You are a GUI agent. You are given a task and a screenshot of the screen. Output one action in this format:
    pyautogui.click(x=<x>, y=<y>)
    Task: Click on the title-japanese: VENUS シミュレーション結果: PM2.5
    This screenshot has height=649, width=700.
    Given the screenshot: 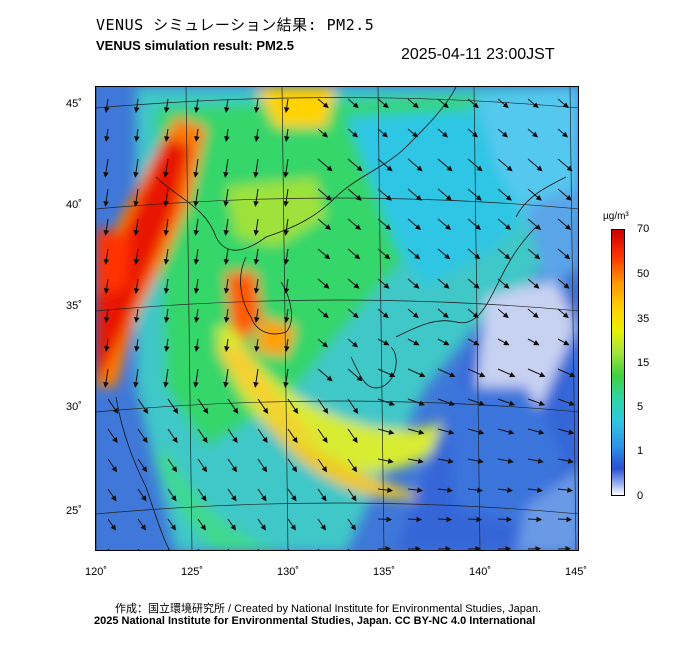 What is the action you would take?
    pyautogui.click(x=235, y=25)
    